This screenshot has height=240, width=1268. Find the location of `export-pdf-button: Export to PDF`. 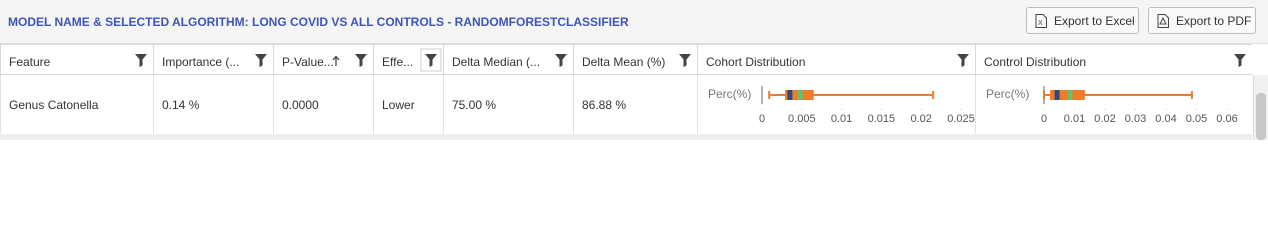

export-pdf-button: Export to PDF is located at coordinates (1202, 20).